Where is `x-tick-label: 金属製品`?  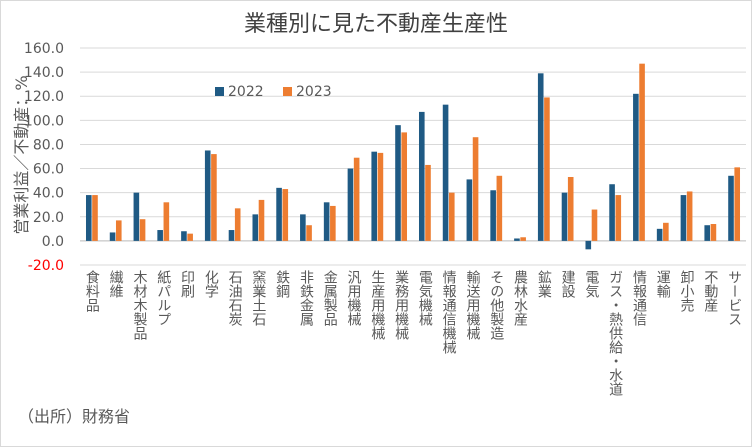
x-tick-label: 金属製品 is located at coordinates (330, 298).